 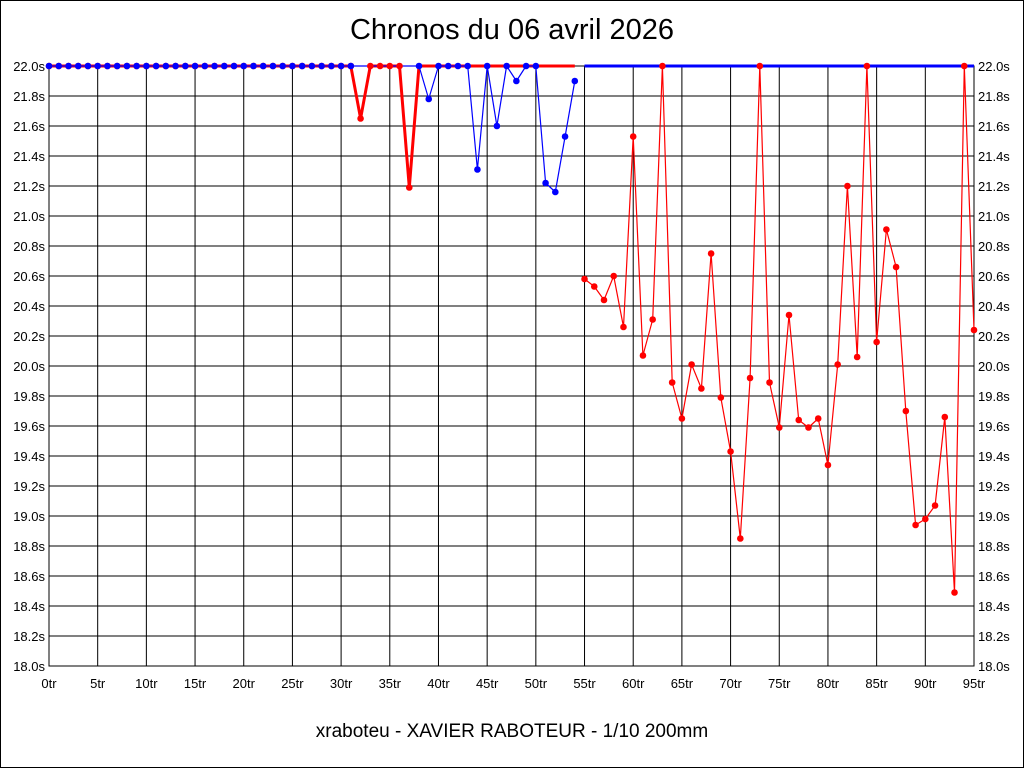 I want to click on y-tick-label-left: 20.4s, so click(x=29, y=306).